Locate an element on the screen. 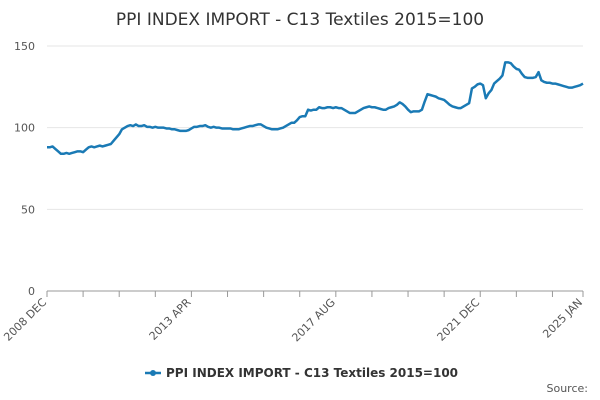  legend-label: PPI INDEX IMPORT - C13 Textiles 2015=100 is located at coordinates (312, 373).